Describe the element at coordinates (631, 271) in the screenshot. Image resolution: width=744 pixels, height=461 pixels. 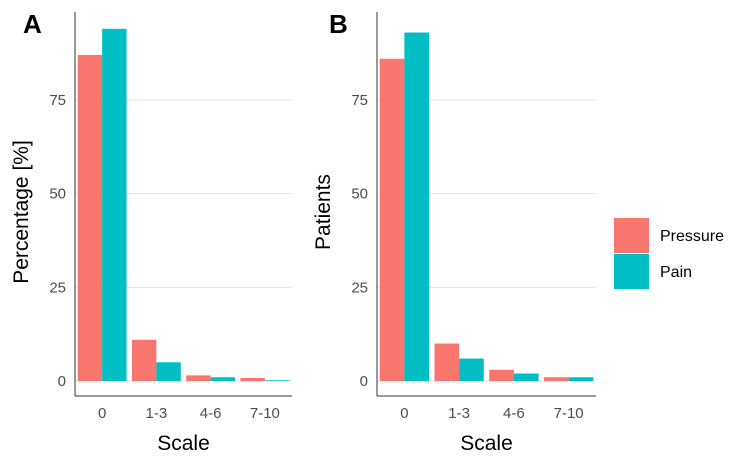
I see `legend-key-pain` at that location.